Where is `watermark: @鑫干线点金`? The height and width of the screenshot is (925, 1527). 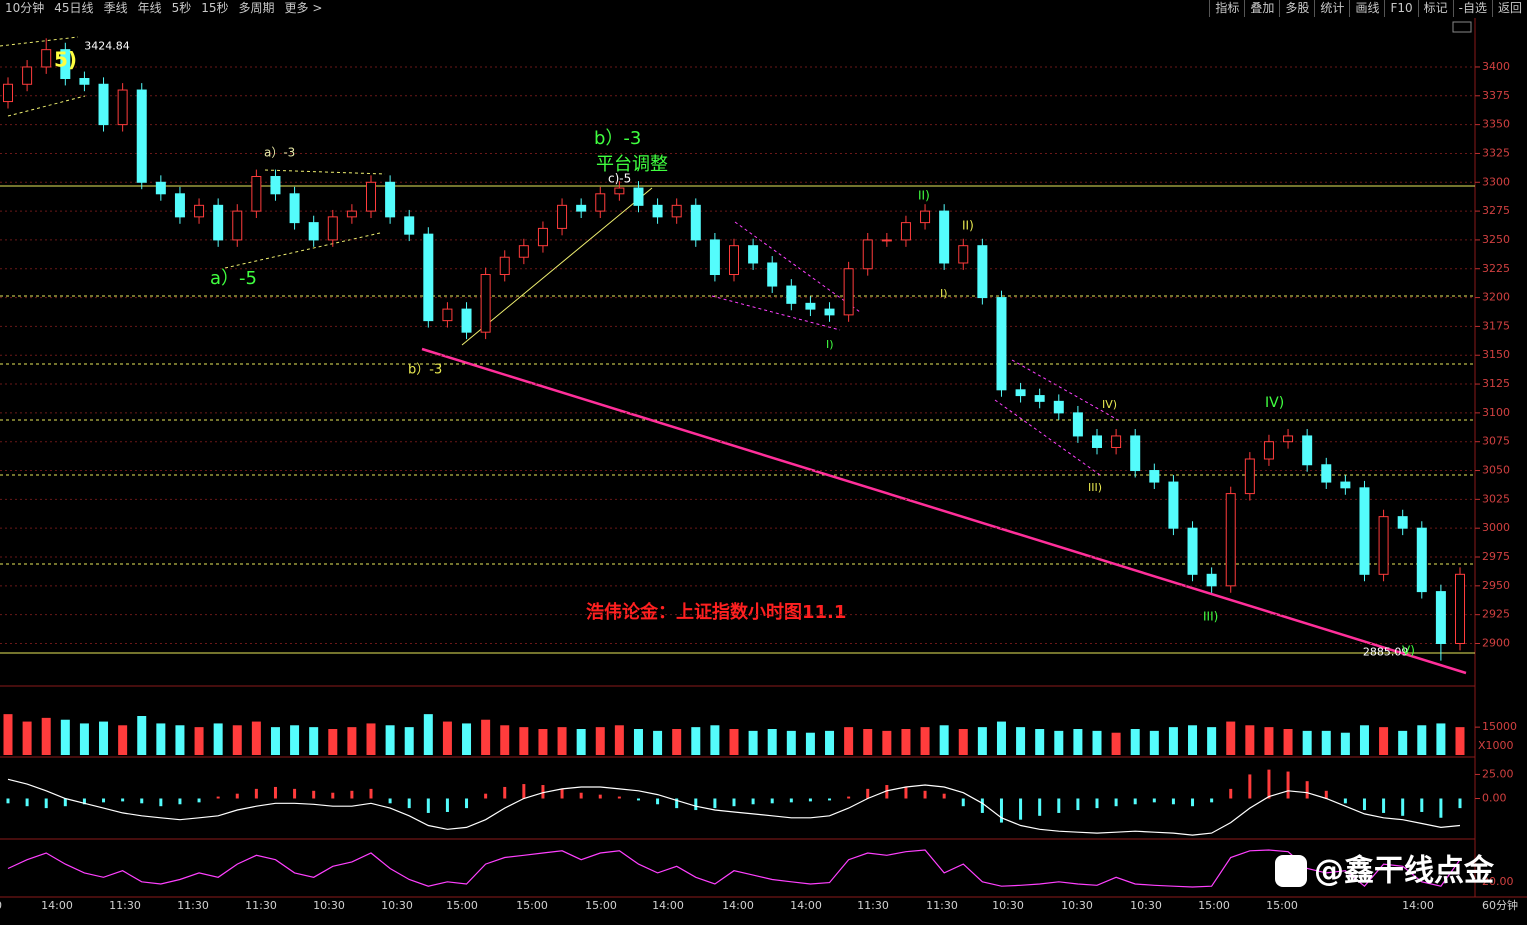
watermark: @鑫干线点金 is located at coordinates (1404, 871).